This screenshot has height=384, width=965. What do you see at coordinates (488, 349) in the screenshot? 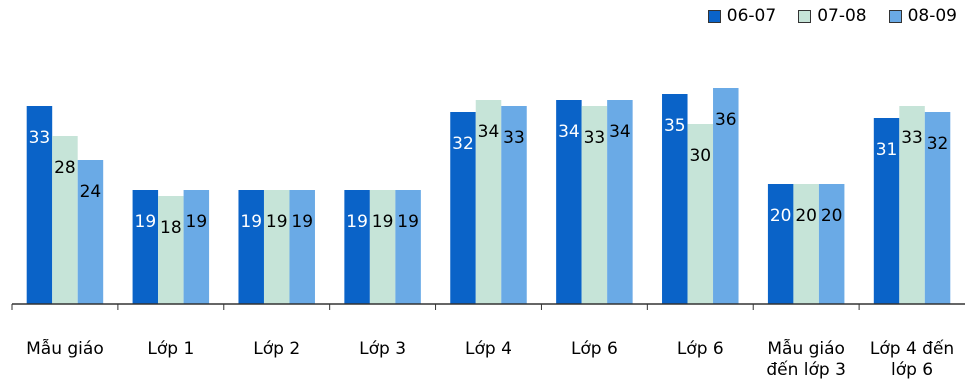
I see `x-tick-label-4-0: Lớp 4` at bounding box center [488, 349].